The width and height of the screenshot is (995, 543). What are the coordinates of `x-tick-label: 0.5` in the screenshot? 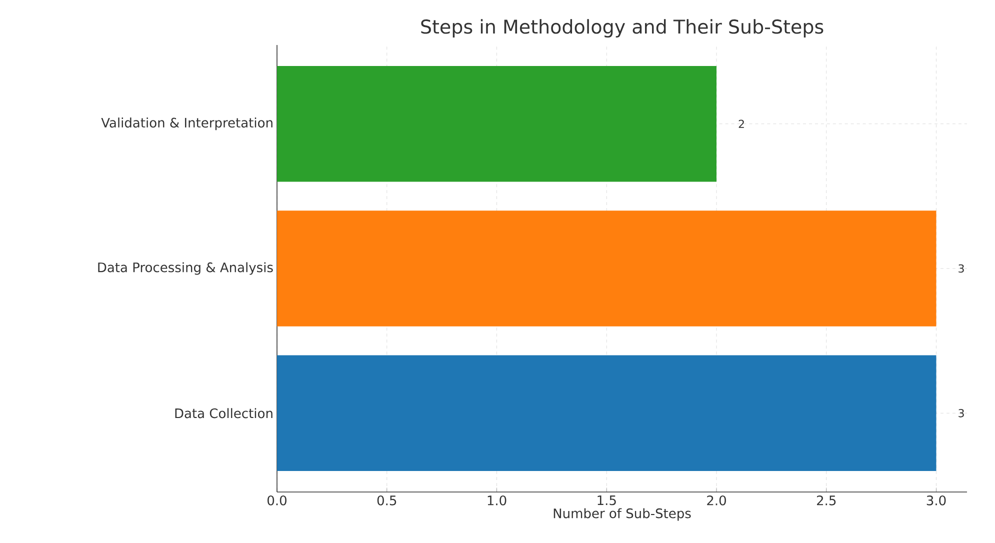 It's located at (386, 501).